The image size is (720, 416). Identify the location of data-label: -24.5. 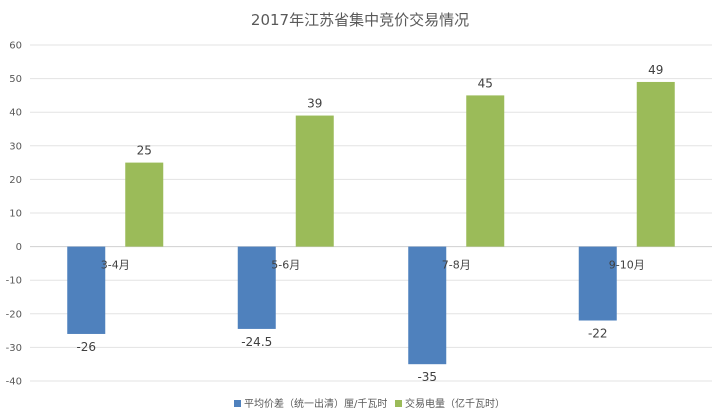
(256, 342).